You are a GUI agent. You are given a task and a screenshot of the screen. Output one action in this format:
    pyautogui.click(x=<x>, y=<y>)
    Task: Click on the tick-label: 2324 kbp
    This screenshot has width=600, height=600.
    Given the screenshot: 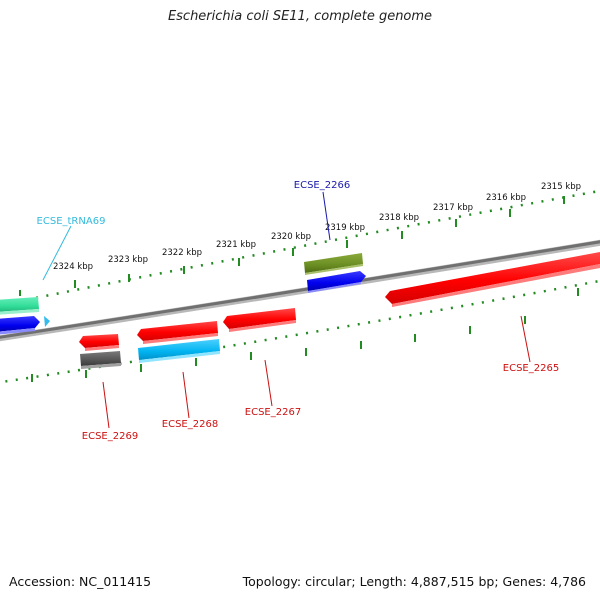 What is the action you would take?
    pyautogui.click(x=73, y=267)
    